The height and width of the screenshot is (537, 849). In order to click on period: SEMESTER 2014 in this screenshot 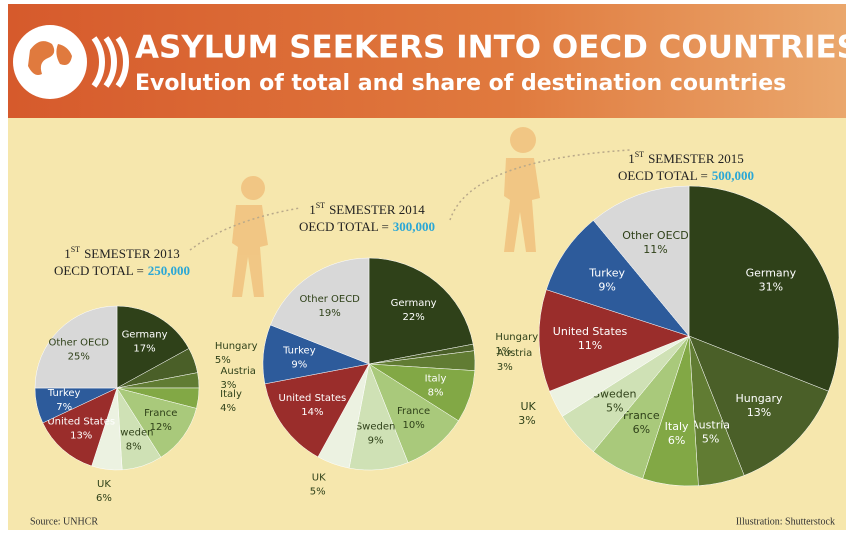, I will do `click(377, 209)`.